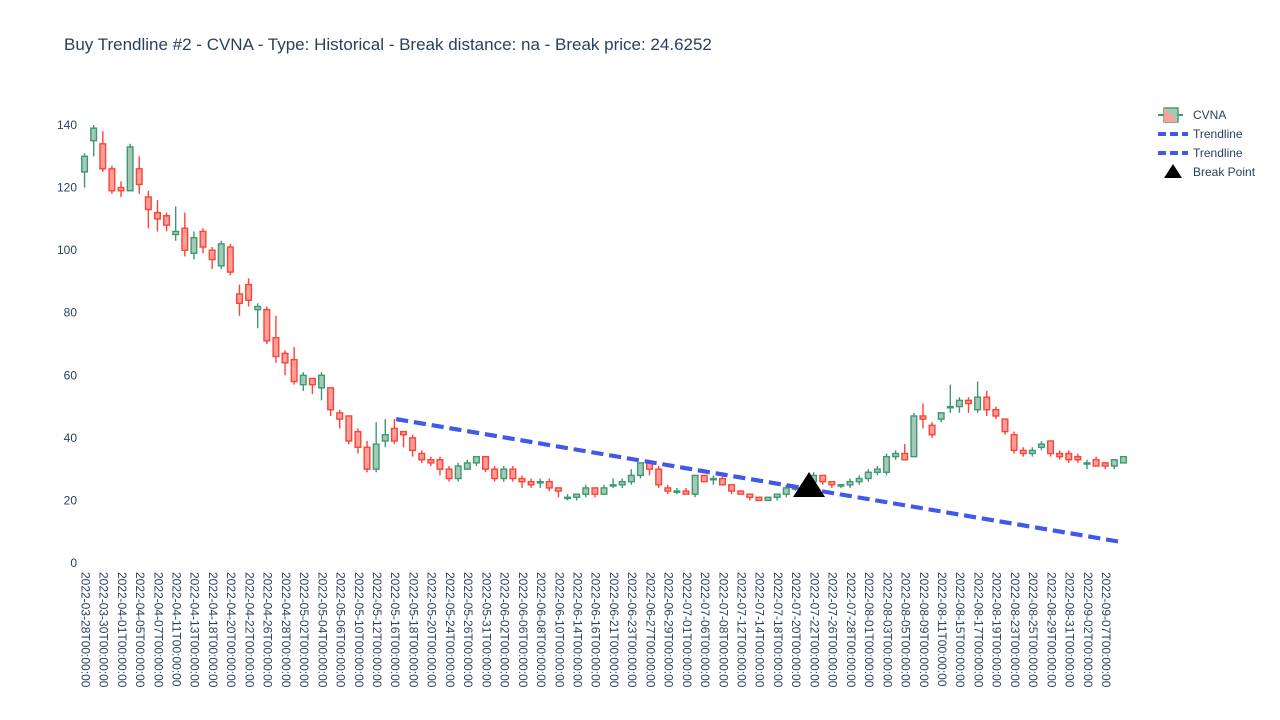  What do you see at coordinates (906, 630) in the screenshot?
I see `x-tick-label: 2022-08-05T00:00:00` at bounding box center [906, 630].